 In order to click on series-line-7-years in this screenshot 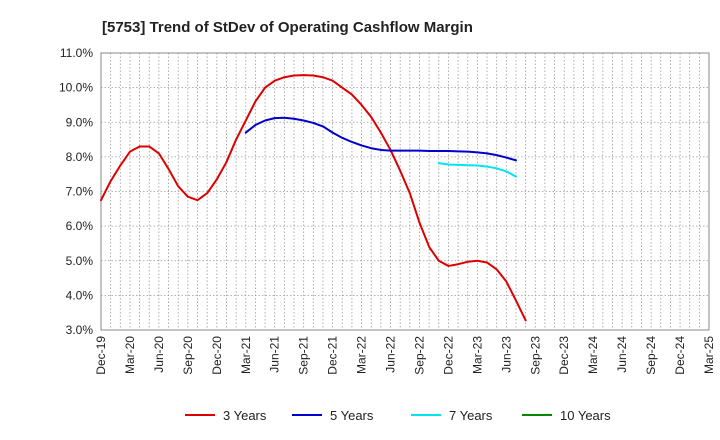, I will do `click(477, 170)`.